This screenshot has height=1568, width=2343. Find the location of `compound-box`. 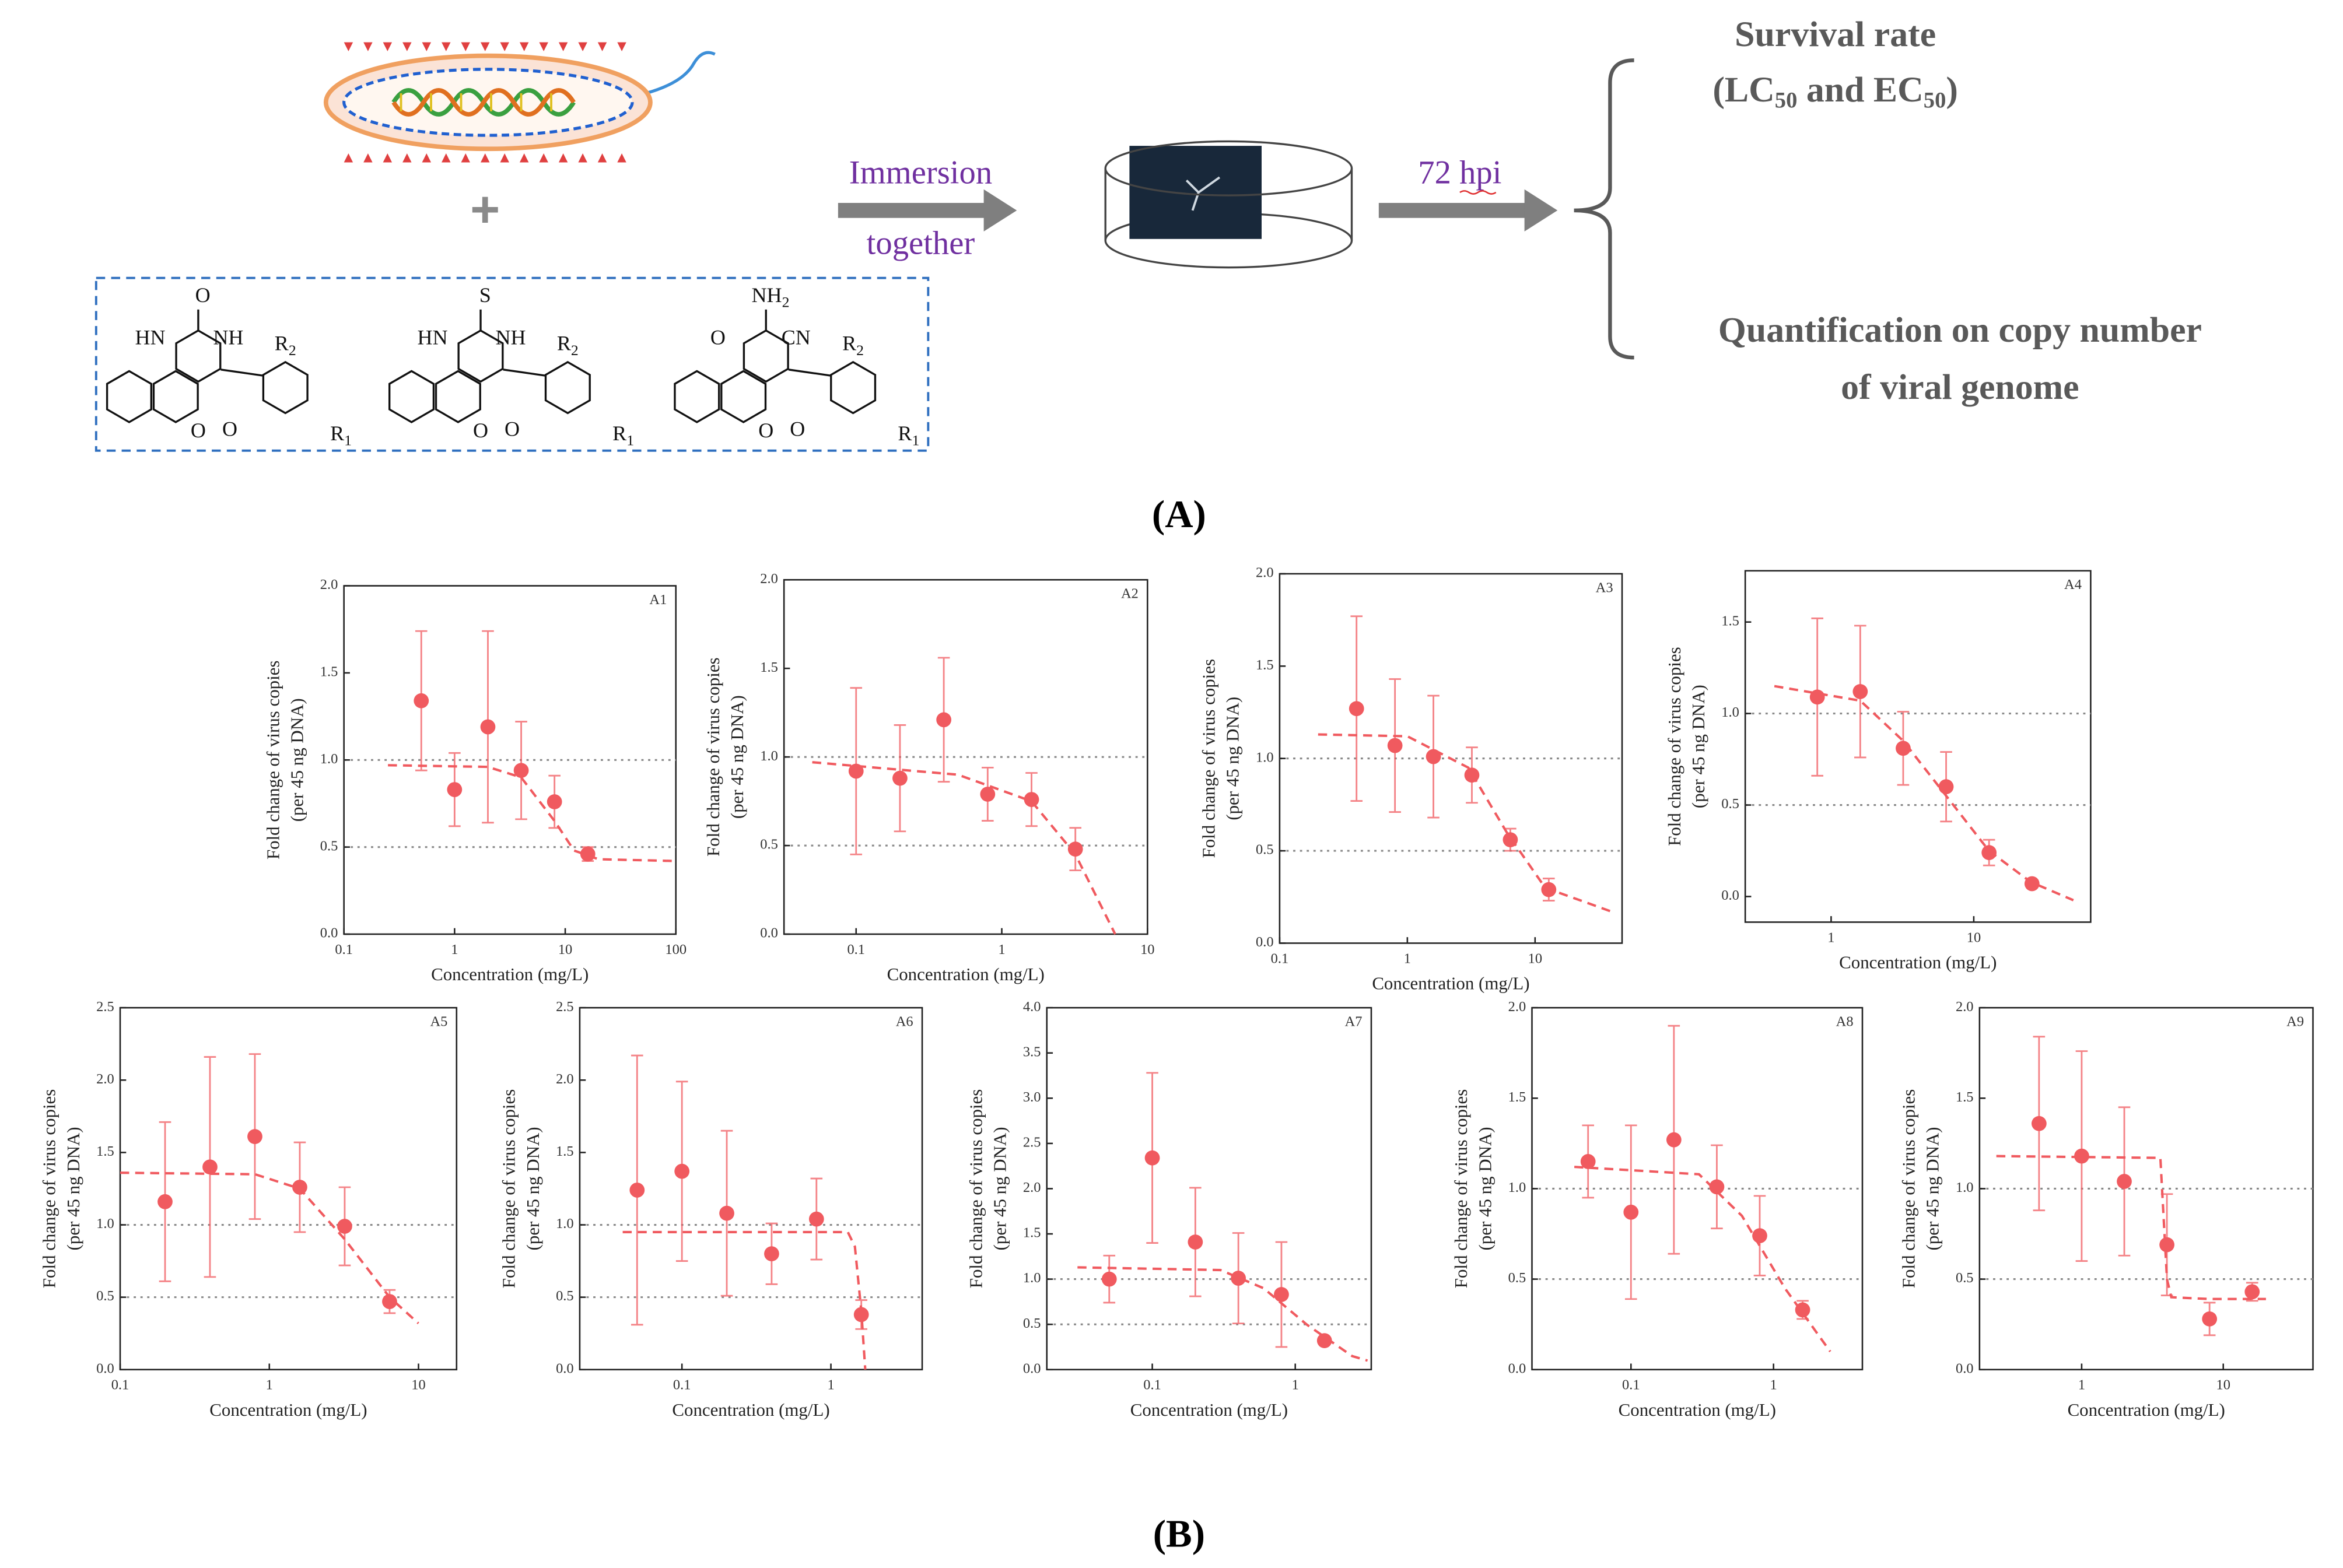

compound-box is located at coordinates (512, 364).